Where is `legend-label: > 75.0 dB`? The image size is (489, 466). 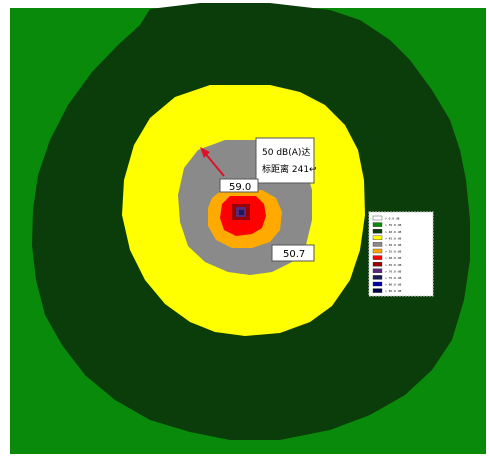 legend-label: > 75.0 dB is located at coordinates (393, 278).